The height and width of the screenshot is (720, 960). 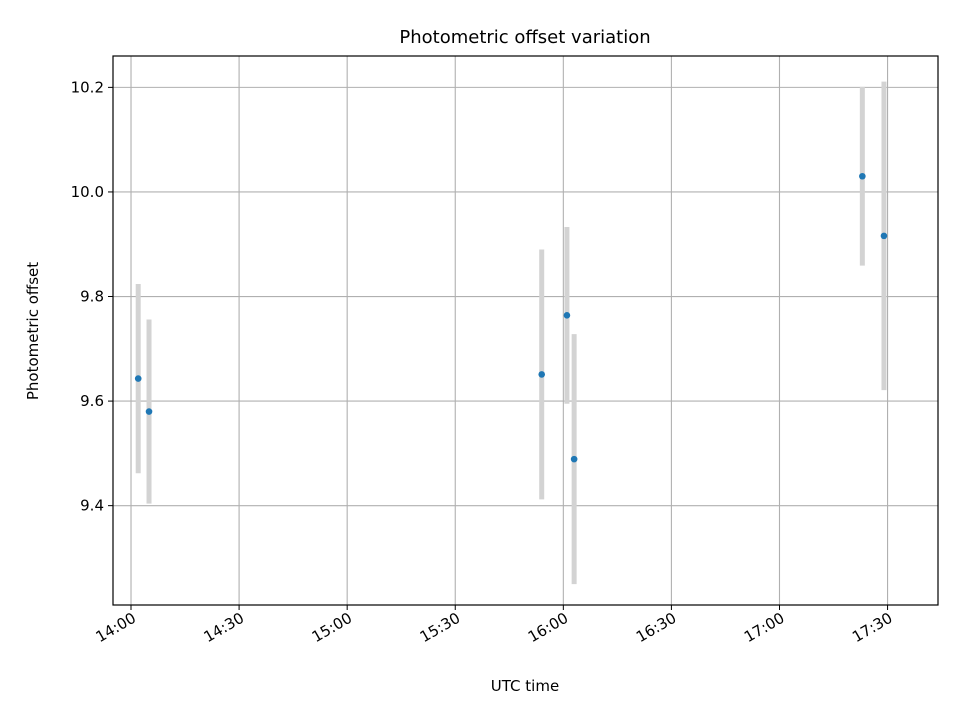 I want to click on y-tick-label: 9.8, so click(x=92, y=297).